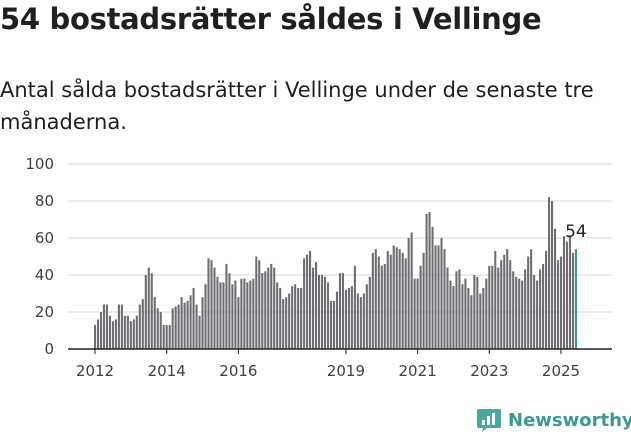 The image size is (631, 439). I want to click on y-tick-label: 20, so click(44, 312).